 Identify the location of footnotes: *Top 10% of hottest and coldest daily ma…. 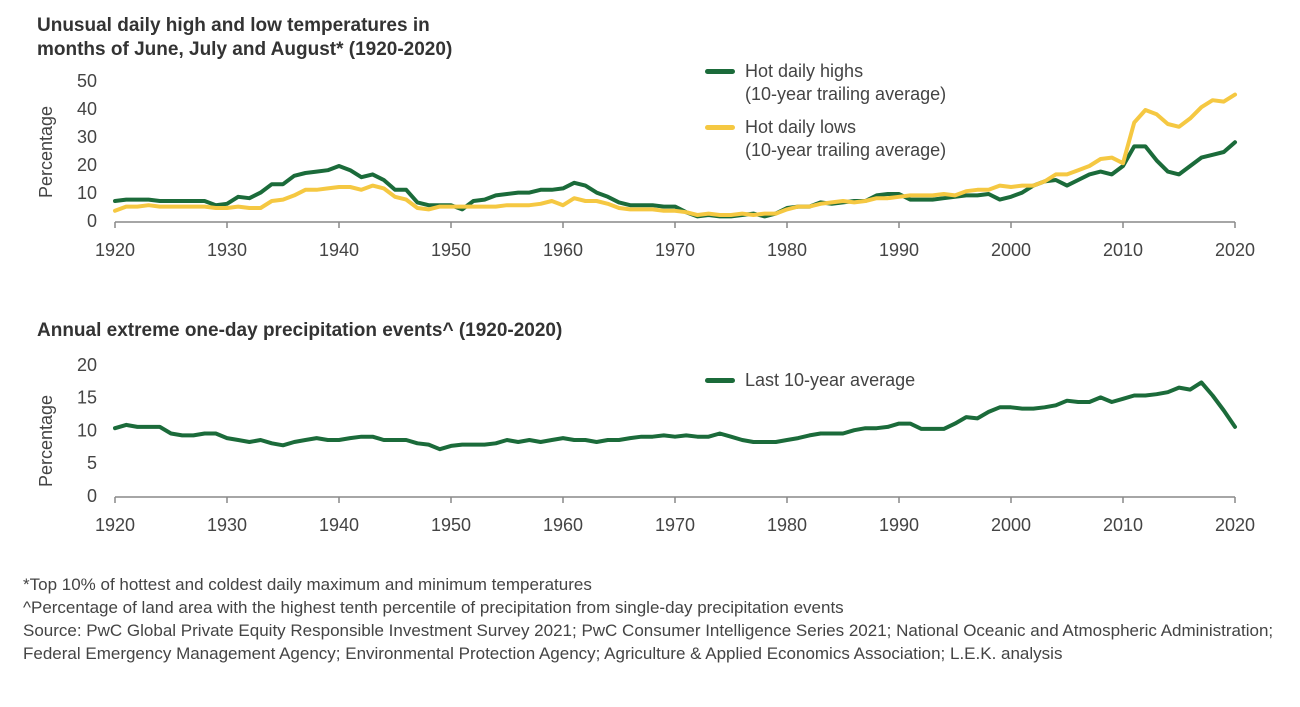
(653, 619).